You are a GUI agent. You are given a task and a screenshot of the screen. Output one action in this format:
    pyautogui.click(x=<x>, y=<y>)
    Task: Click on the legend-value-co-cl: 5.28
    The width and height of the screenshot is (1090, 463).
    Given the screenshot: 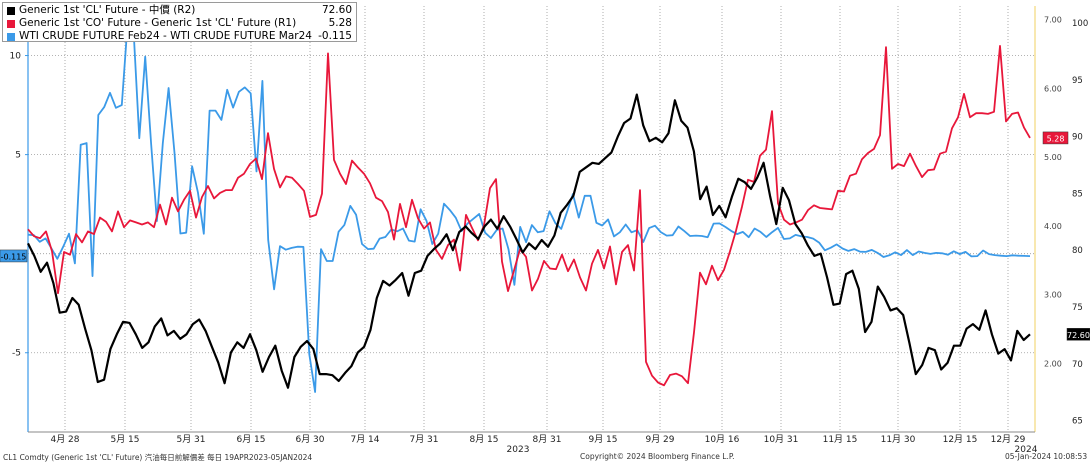 What is the action you would take?
    pyautogui.click(x=340, y=23)
    